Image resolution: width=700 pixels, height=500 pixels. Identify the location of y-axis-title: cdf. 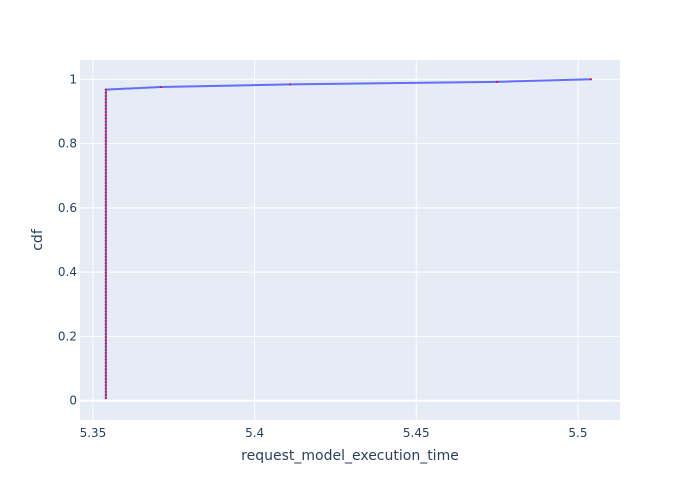
(38, 239).